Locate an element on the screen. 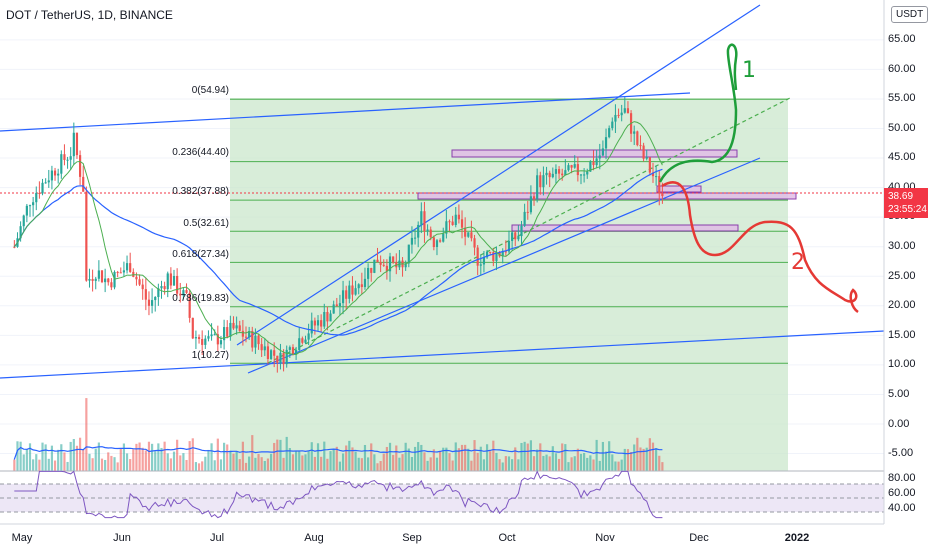  fib-label: 0.786(19.83) is located at coordinates (200, 298).